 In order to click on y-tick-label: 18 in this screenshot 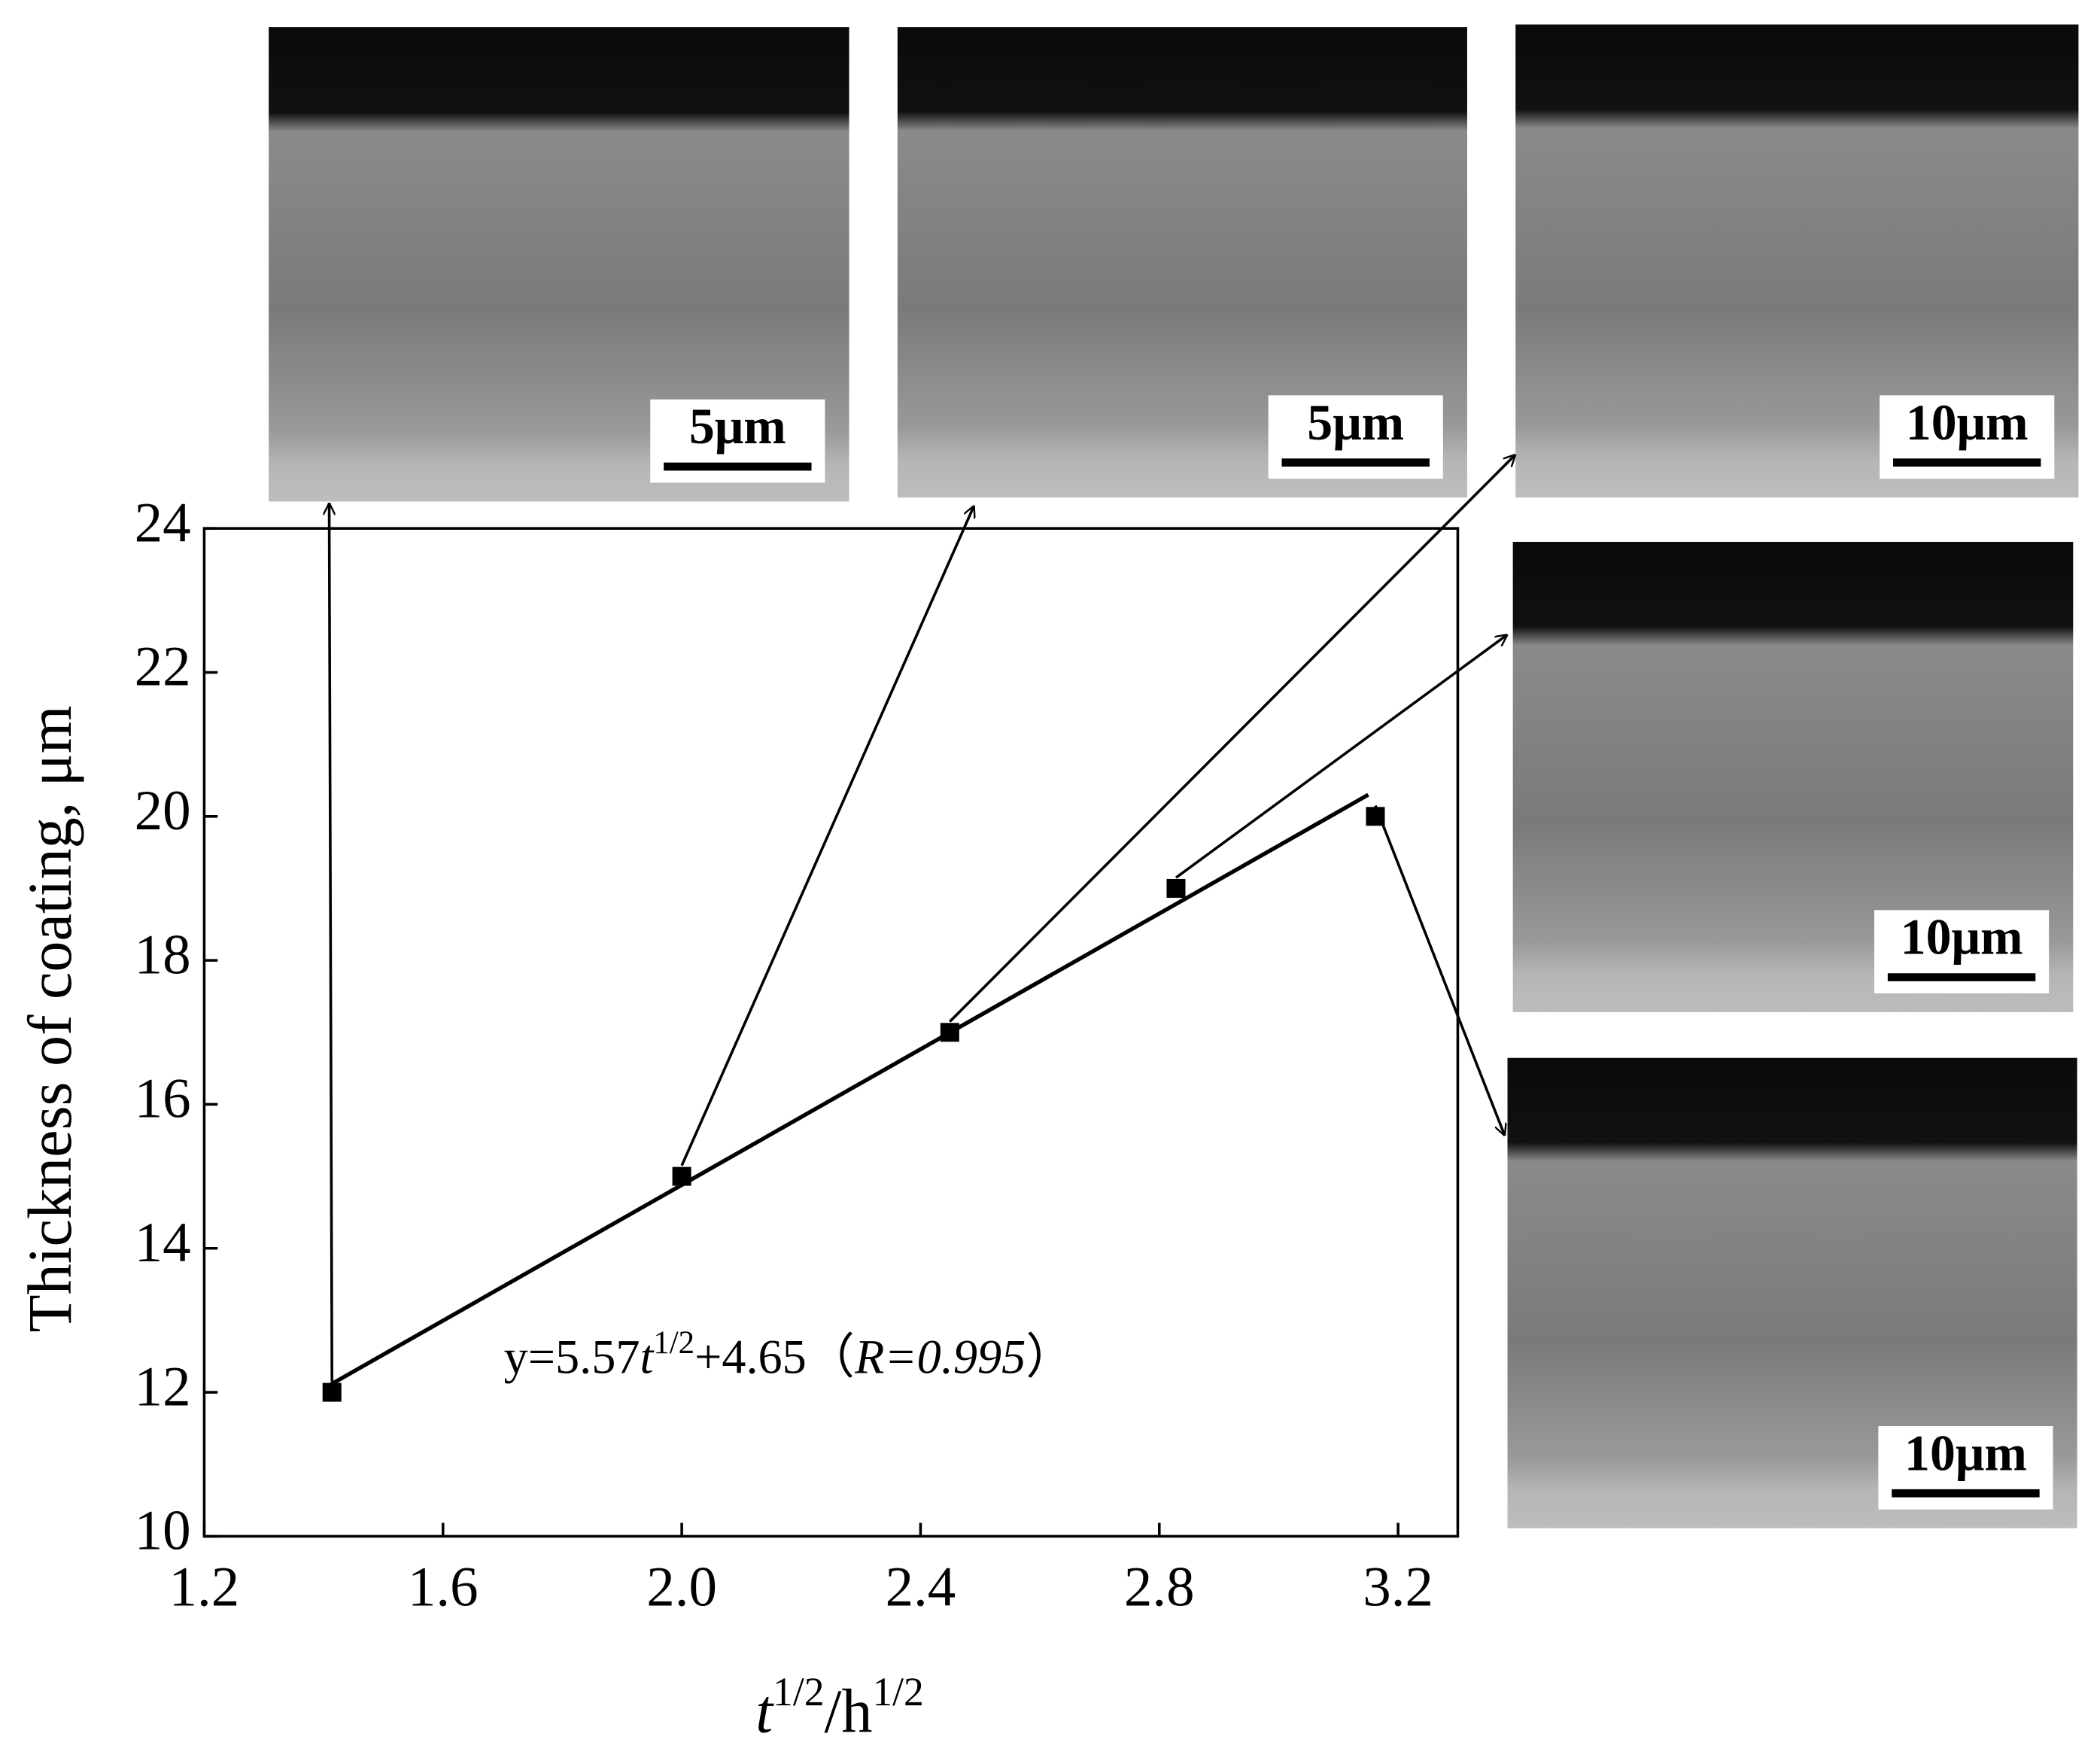, I will do `click(163, 954)`.